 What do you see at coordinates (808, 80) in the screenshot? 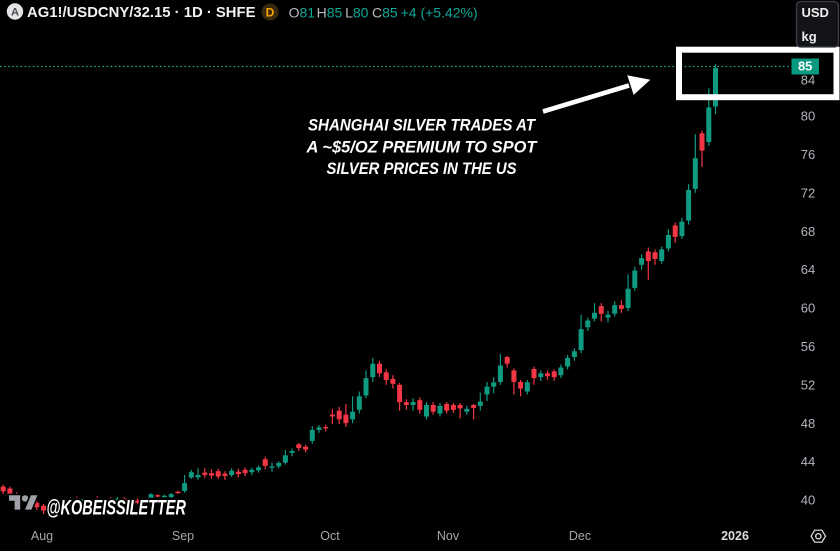
I see `svg-text: 84` at bounding box center [808, 80].